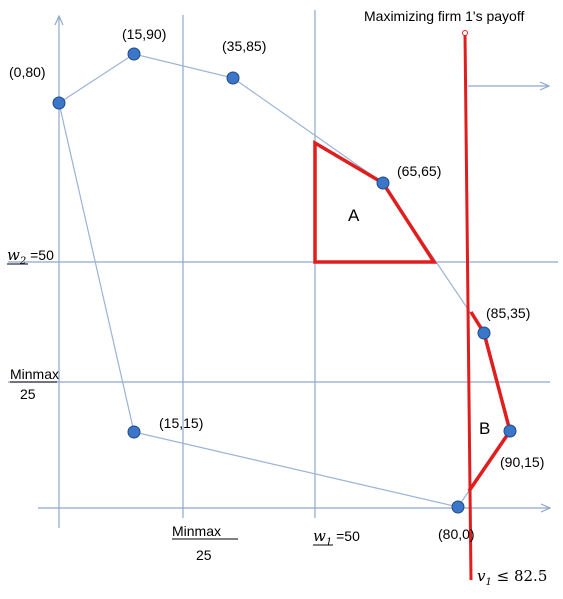 The image size is (563, 599). I want to click on point-label-15-15: (15,15), so click(181, 423).